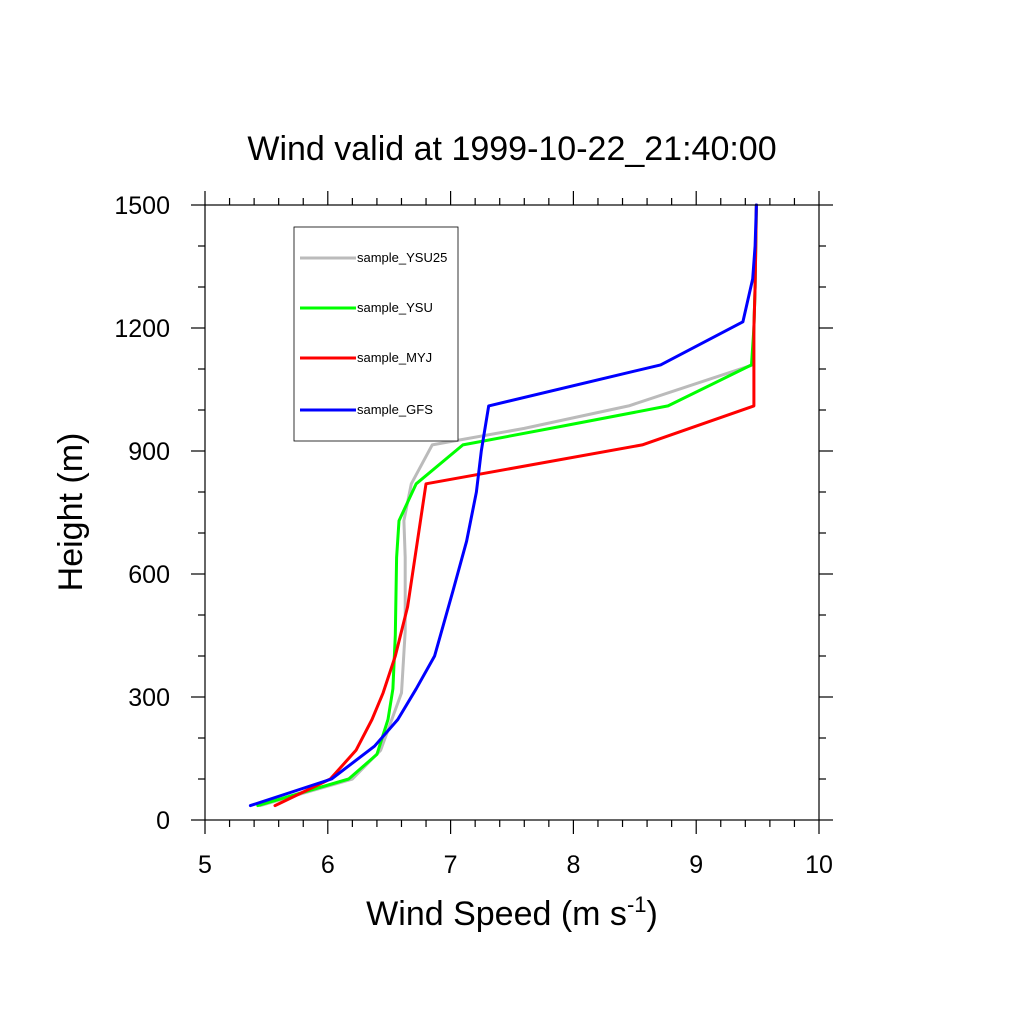 This screenshot has width=1024, height=1024. Describe the element at coordinates (395, 409) in the screenshot. I see `legend-label-sample_GFS: sample_GFS` at that location.